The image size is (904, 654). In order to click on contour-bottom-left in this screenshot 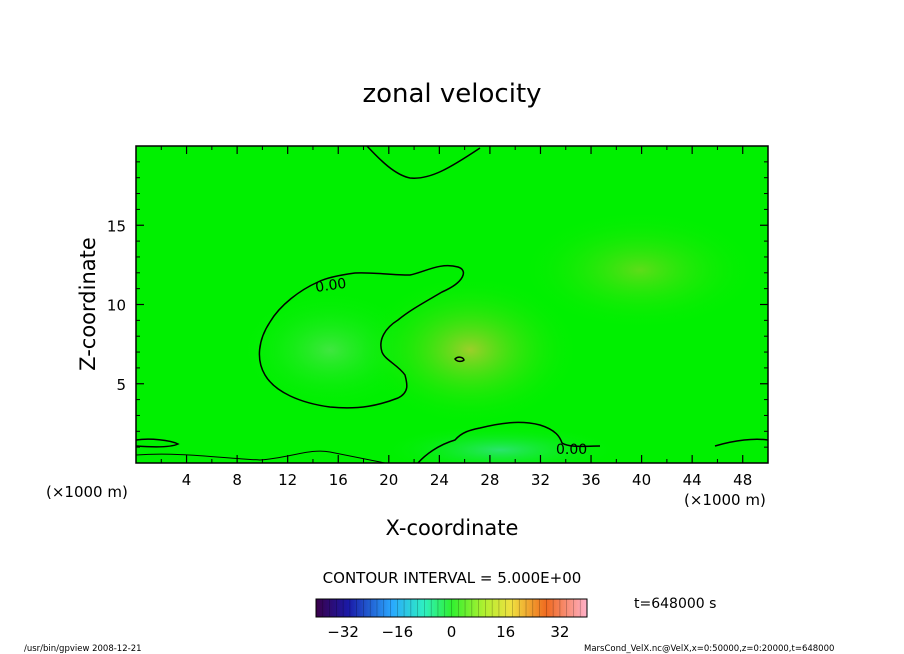, I will do `click(158, 443)`.